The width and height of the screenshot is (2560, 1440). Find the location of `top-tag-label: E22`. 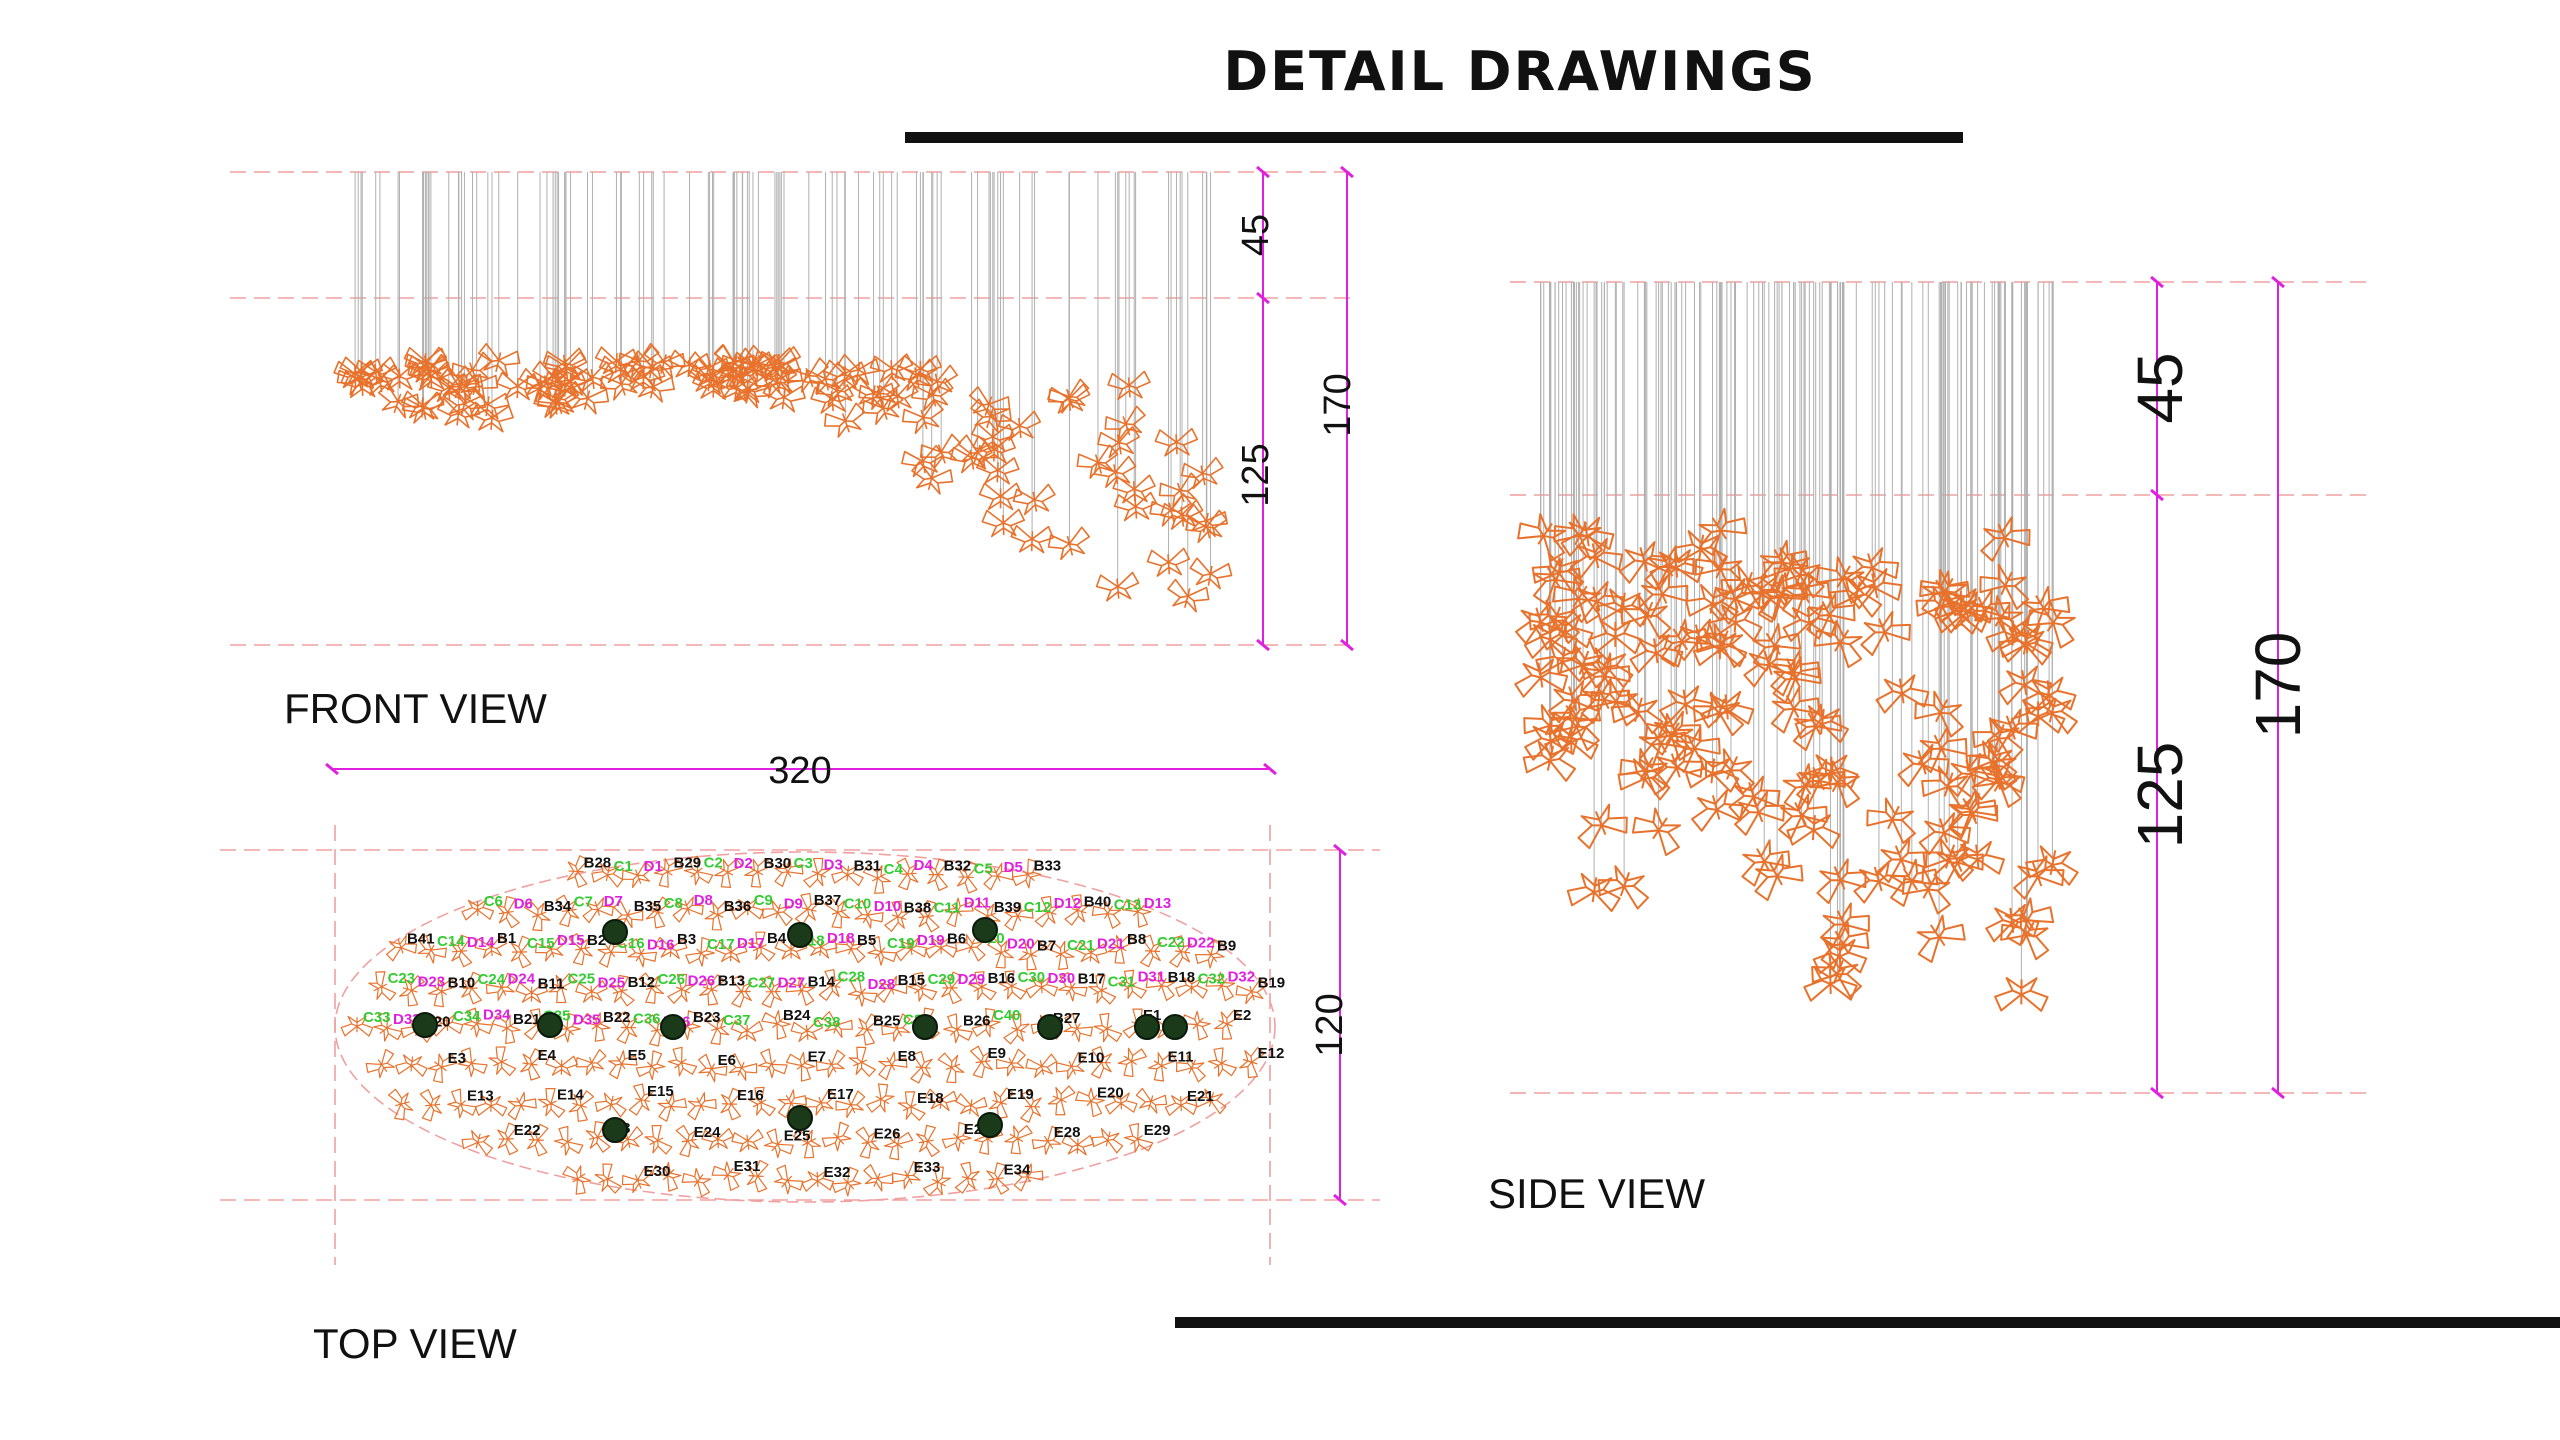

top-tag-label: E22 is located at coordinates (527, 1130).